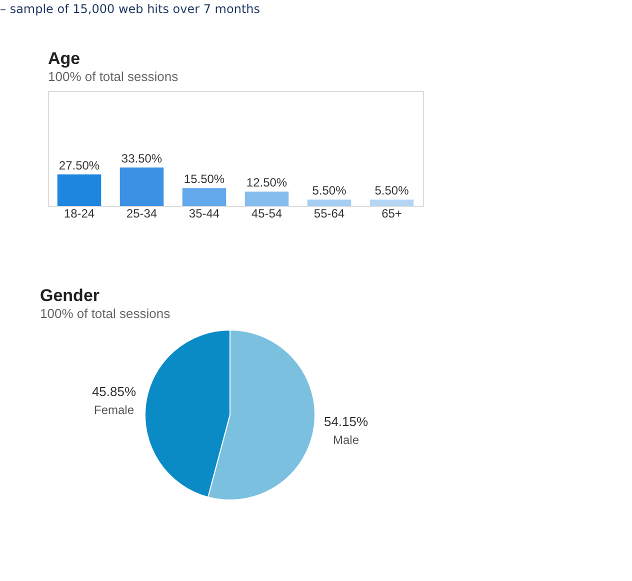 This screenshot has width=632, height=581. What do you see at coordinates (131, 9) in the screenshot?
I see `text: – sample of 15,000 web hits over 7 months` at bounding box center [131, 9].